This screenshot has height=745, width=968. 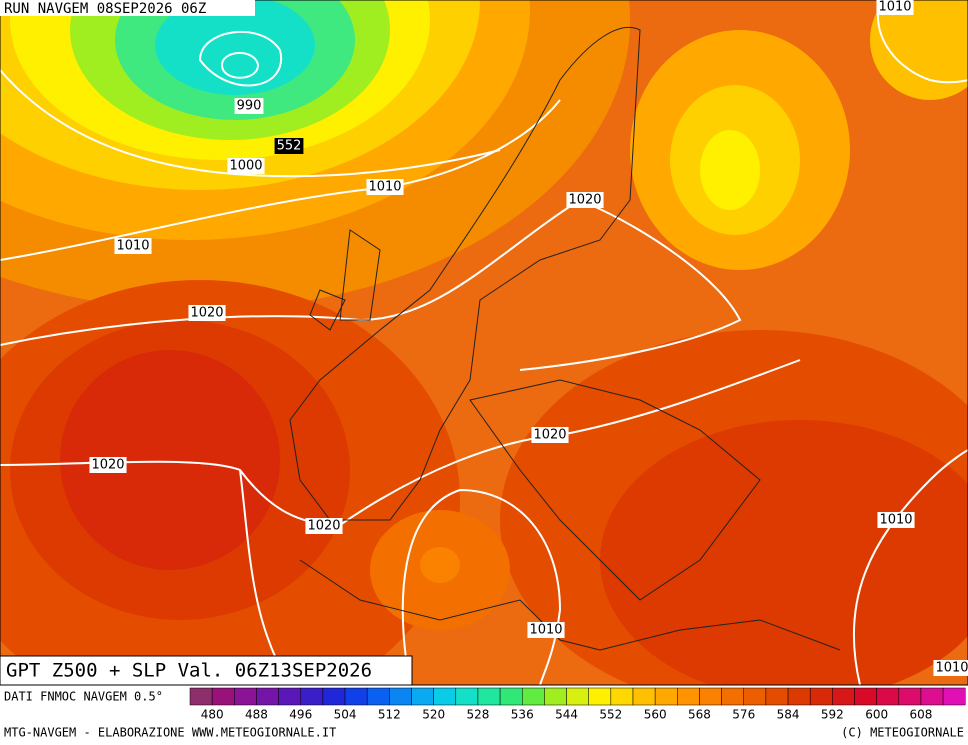 What do you see at coordinates (876, 715) in the screenshot?
I see `colorbar-label: 600` at bounding box center [876, 715].